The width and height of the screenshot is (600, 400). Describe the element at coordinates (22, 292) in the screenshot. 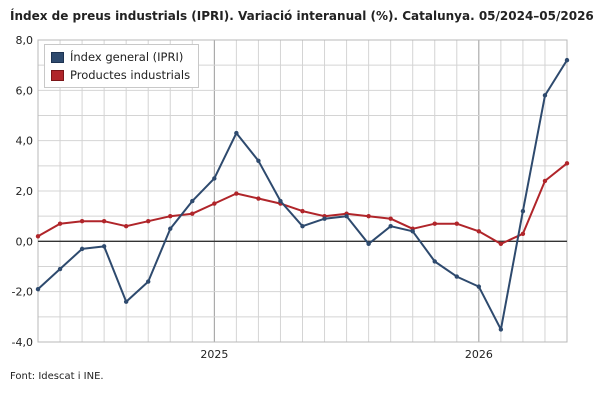

I see `y-tick-label: -2,0` at that location.